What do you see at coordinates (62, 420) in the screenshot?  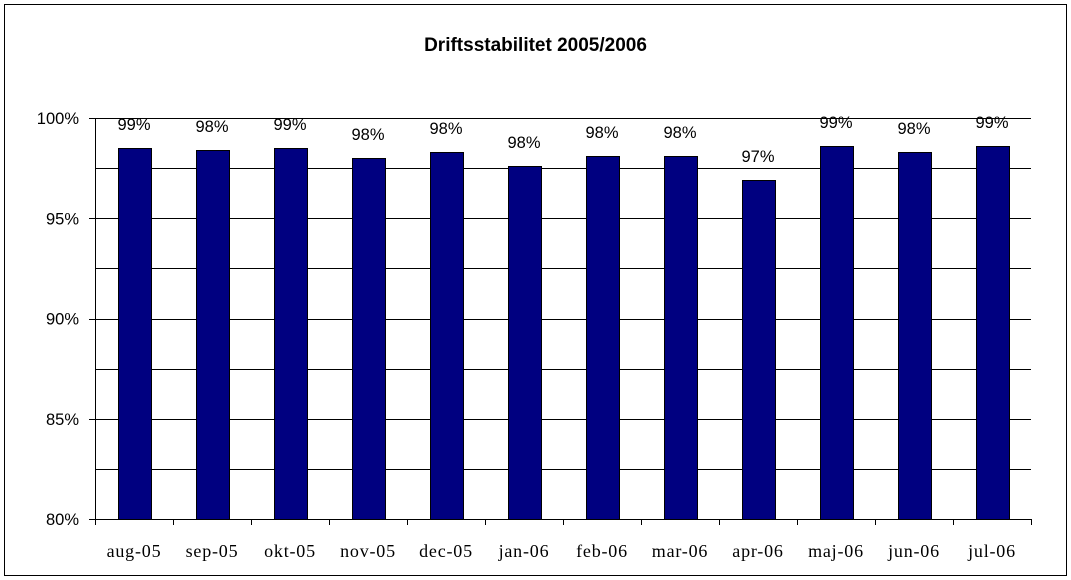 I see `y-tick-label-85: 85%` at bounding box center [62, 420].